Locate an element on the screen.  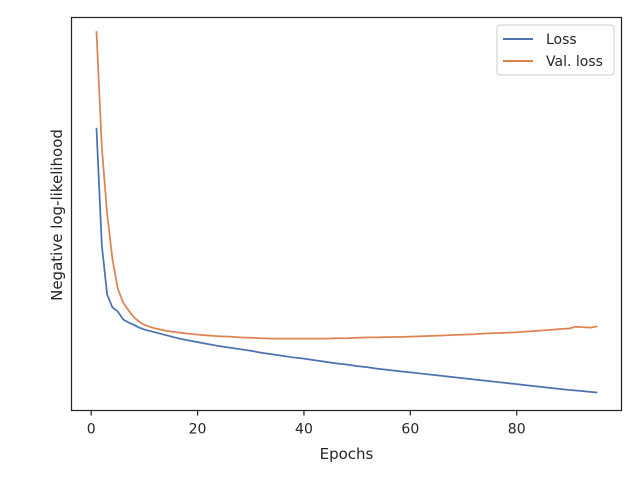
x-tick-label: 60 is located at coordinates (410, 430).